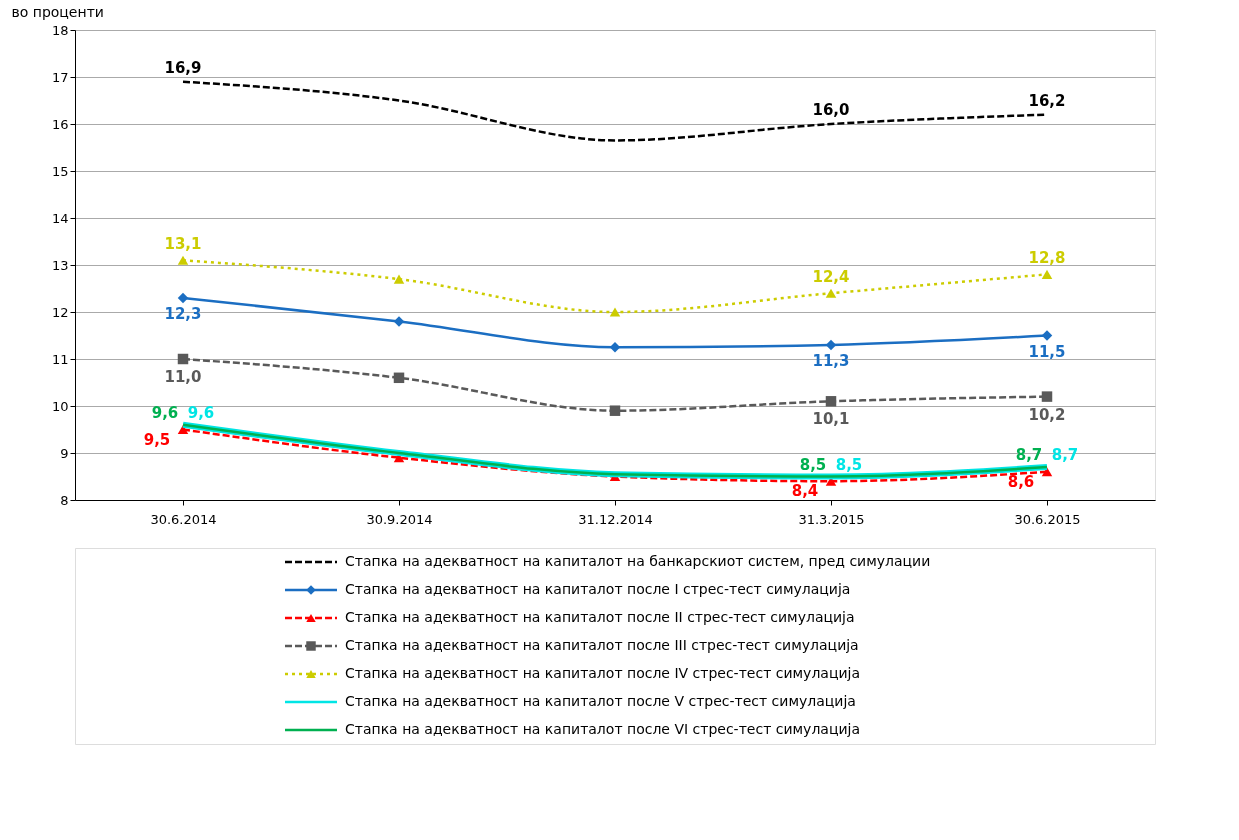  I want to click on legend-label: Стапка на адекватност на капиталот после VI стрес-тест симулација, so click(603, 729).